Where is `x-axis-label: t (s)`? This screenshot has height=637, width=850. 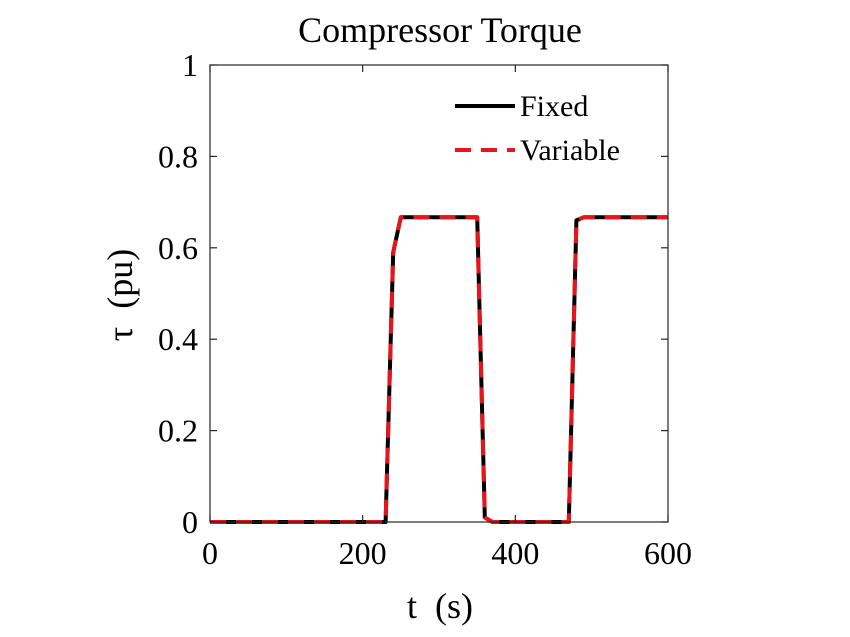
x-axis-label: t (s) is located at coordinates (440, 606).